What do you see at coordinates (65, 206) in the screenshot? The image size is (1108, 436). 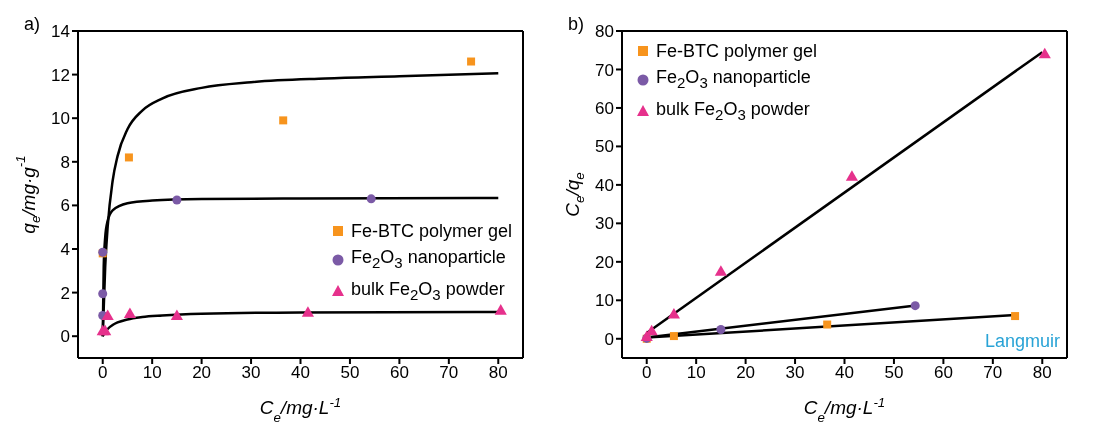 I see `y-tick-label: 6` at bounding box center [65, 206].